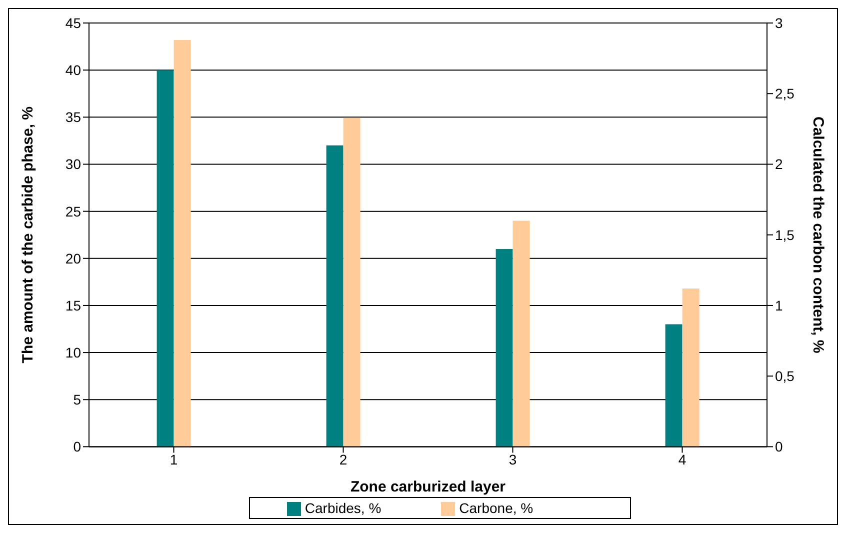 This screenshot has height=533, width=846. I want to click on y-tick-label: 10, so click(73, 352).